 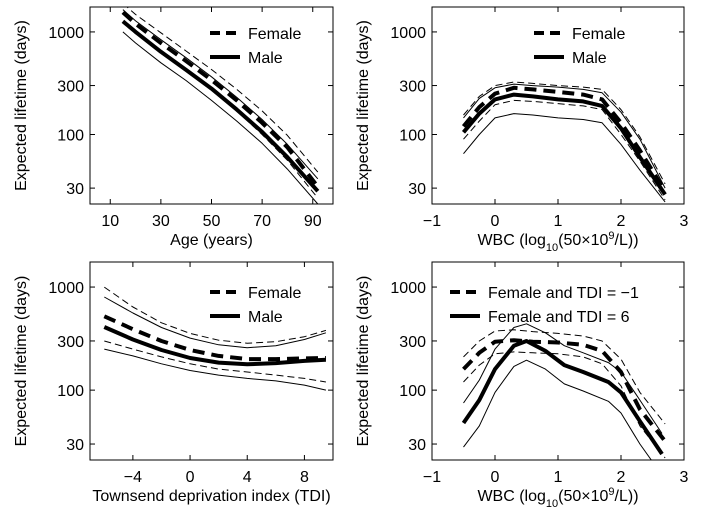 What do you see at coordinates (313, 221) in the screenshot?
I see `x-tick-label: 90` at bounding box center [313, 221].